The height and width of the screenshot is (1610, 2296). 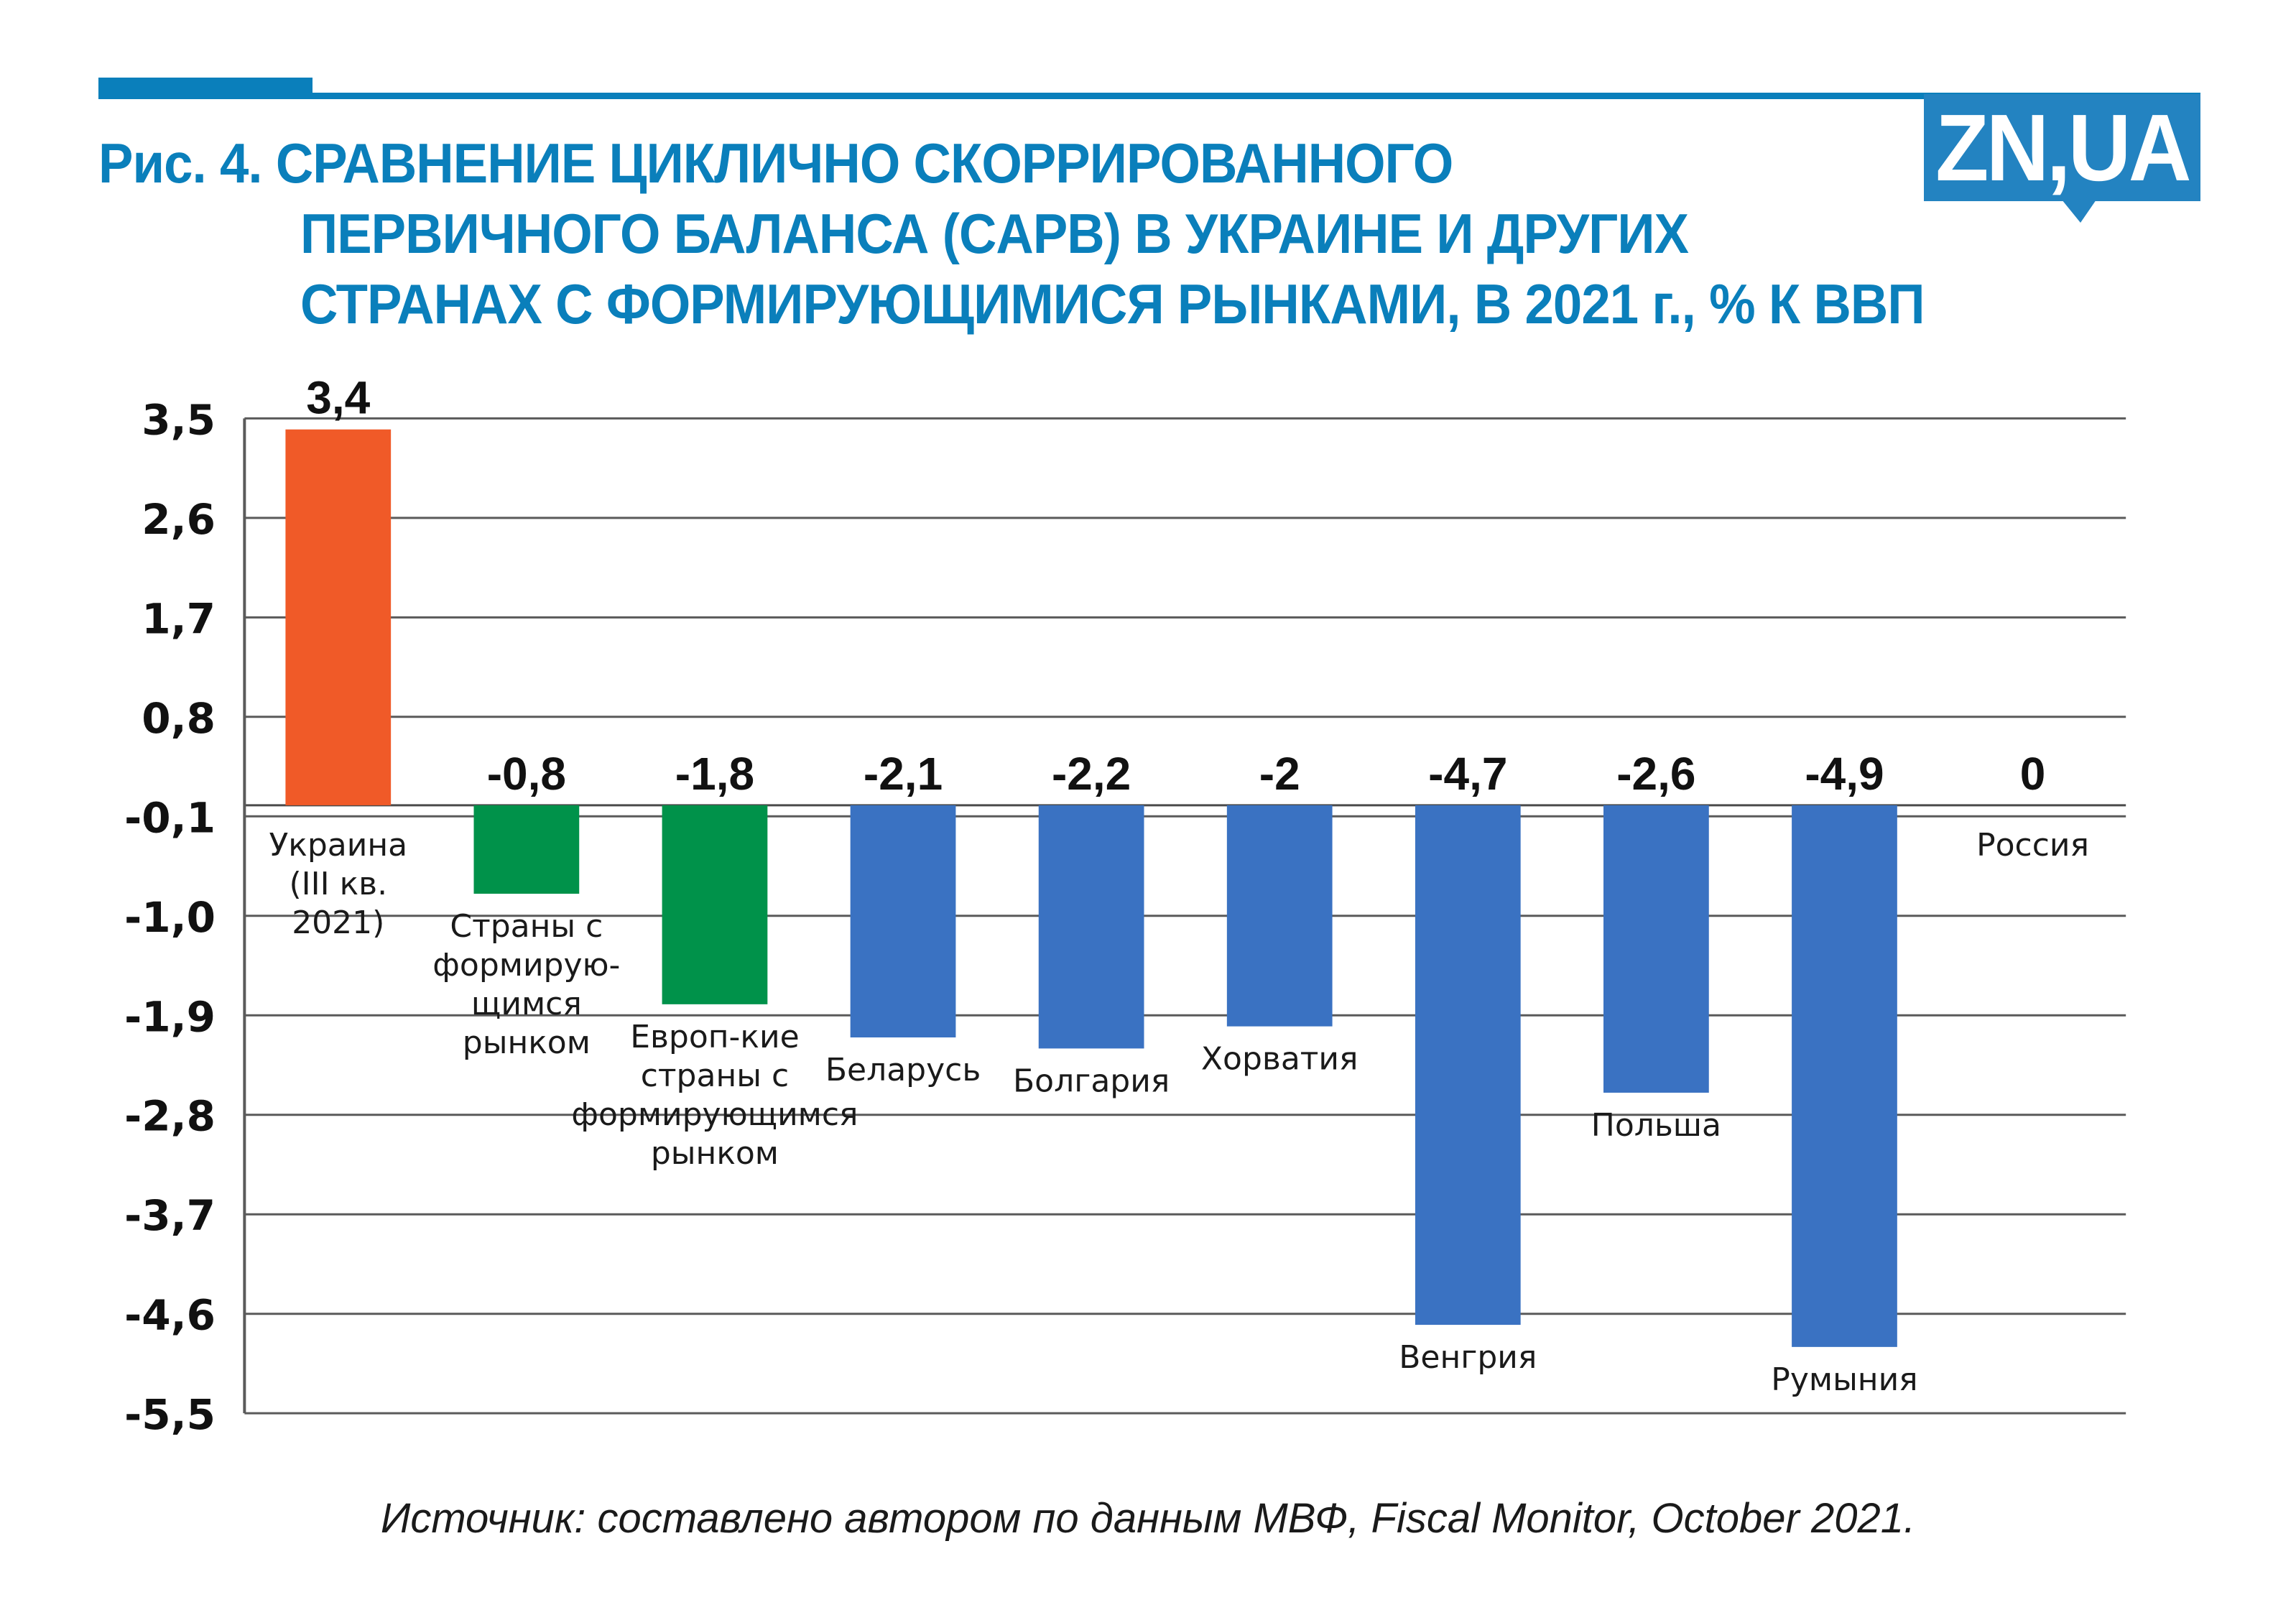 What do you see at coordinates (2032, 845) in the screenshot?
I see `category-label: Россия` at bounding box center [2032, 845].